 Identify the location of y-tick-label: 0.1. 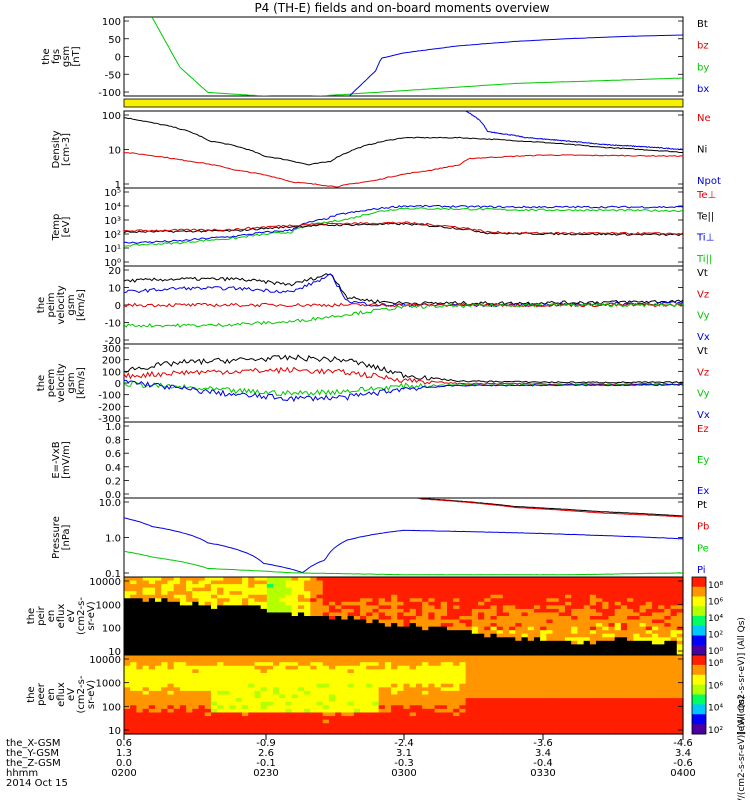
(113, 574).